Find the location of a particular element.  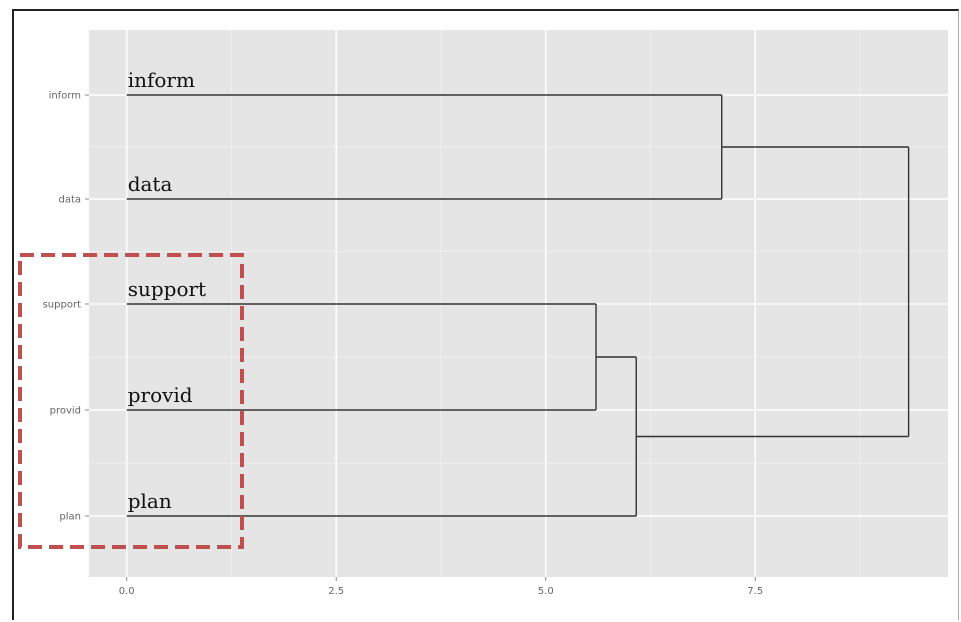

x-tick-label-1: 2.5 is located at coordinates (336, 591).